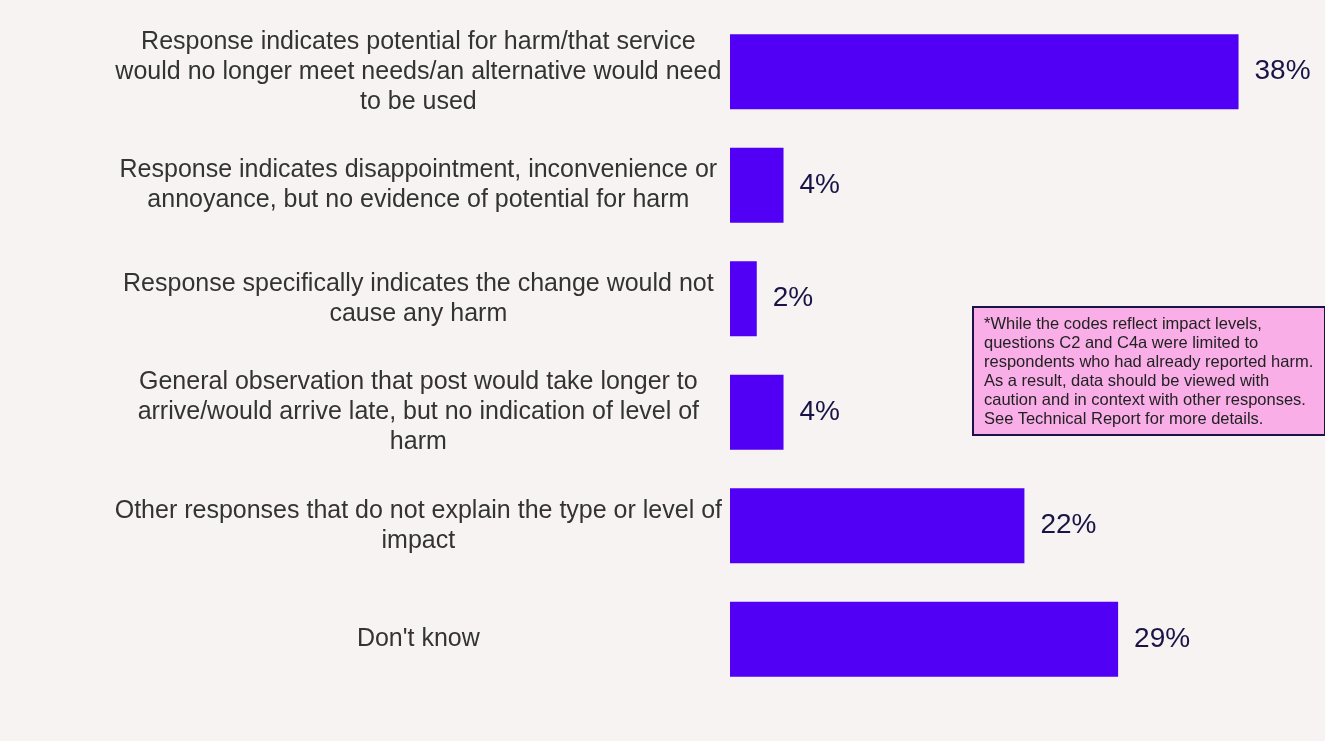 This screenshot has height=741, width=1325. Describe the element at coordinates (418, 637) in the screenshot. I see `y-tick-label: Don't know` at that location.